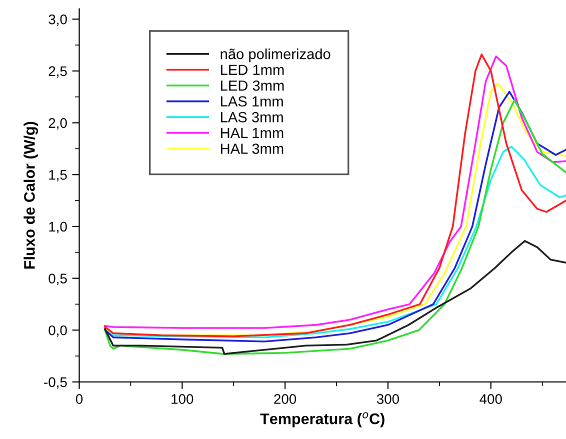 Image resolution: width=566 pixels, height=439 pixels. What do you see at coordinates (252, 133) in the screenshot?
I see `legend-label: HAL 1mm` at bounding box center [252, 133].